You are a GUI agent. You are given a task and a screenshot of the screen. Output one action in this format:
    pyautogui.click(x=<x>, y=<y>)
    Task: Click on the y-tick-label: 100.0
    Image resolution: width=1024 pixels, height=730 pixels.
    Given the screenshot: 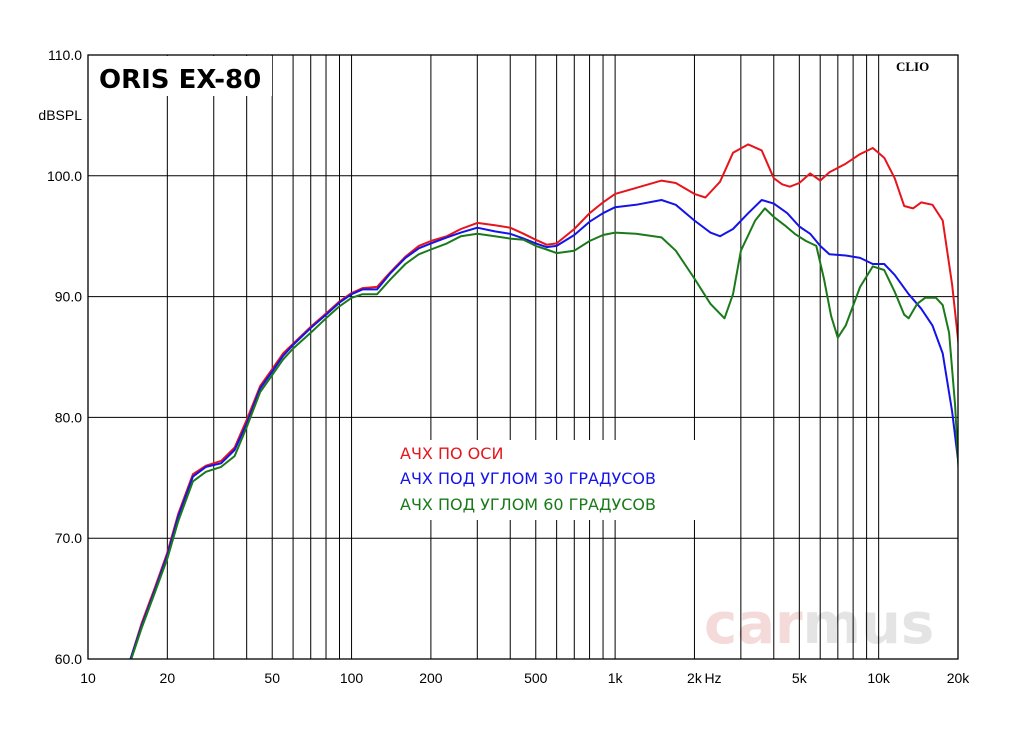 What is the action you would take?
    pyautogui.click(x=64, y=176)
    